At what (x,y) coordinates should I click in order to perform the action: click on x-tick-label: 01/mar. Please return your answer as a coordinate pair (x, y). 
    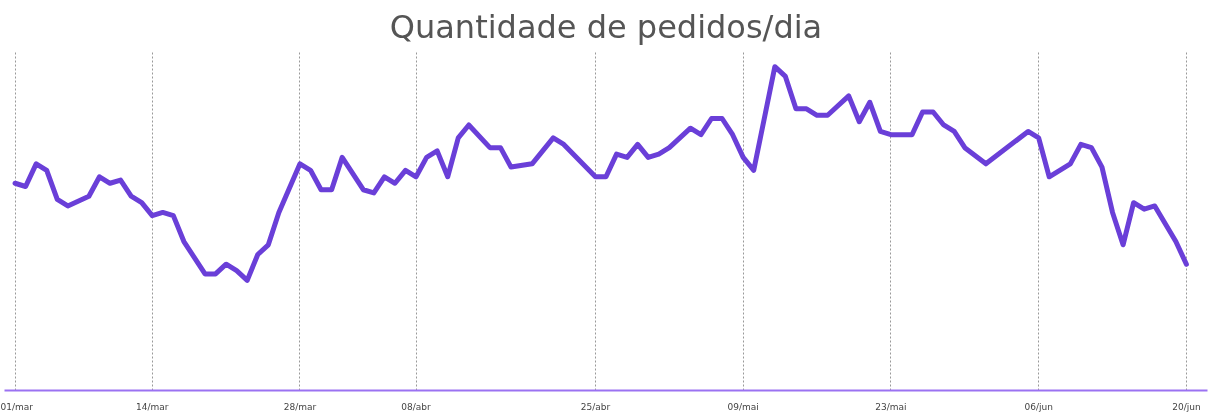
    Looking at the image, I should click on (17, 406).